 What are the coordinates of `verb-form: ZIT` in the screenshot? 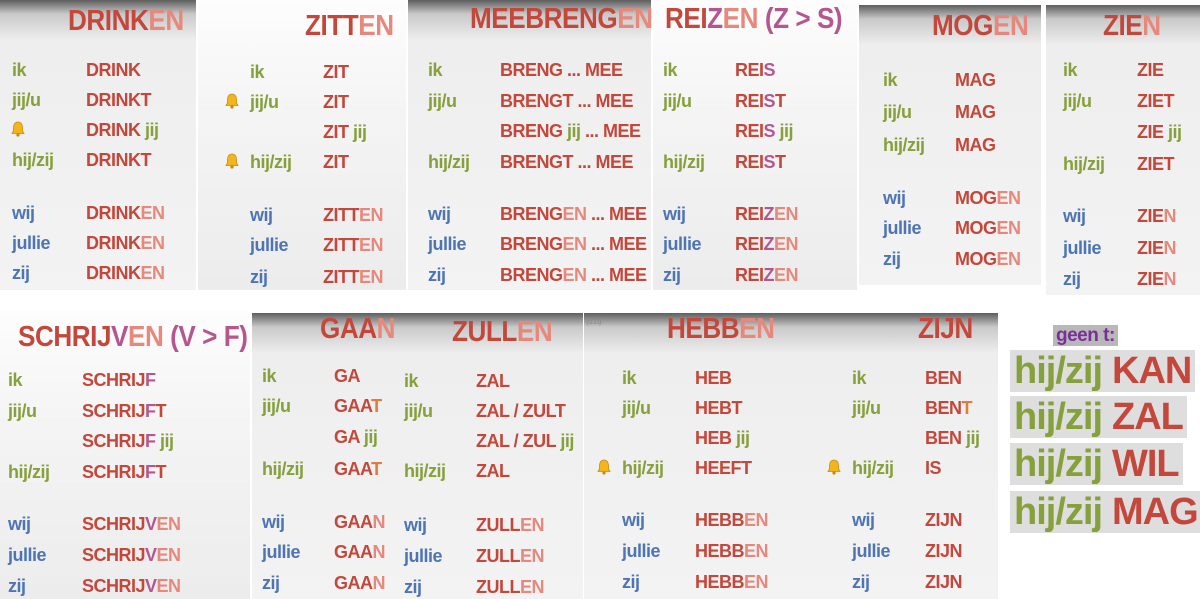 It's located at (336, 72).